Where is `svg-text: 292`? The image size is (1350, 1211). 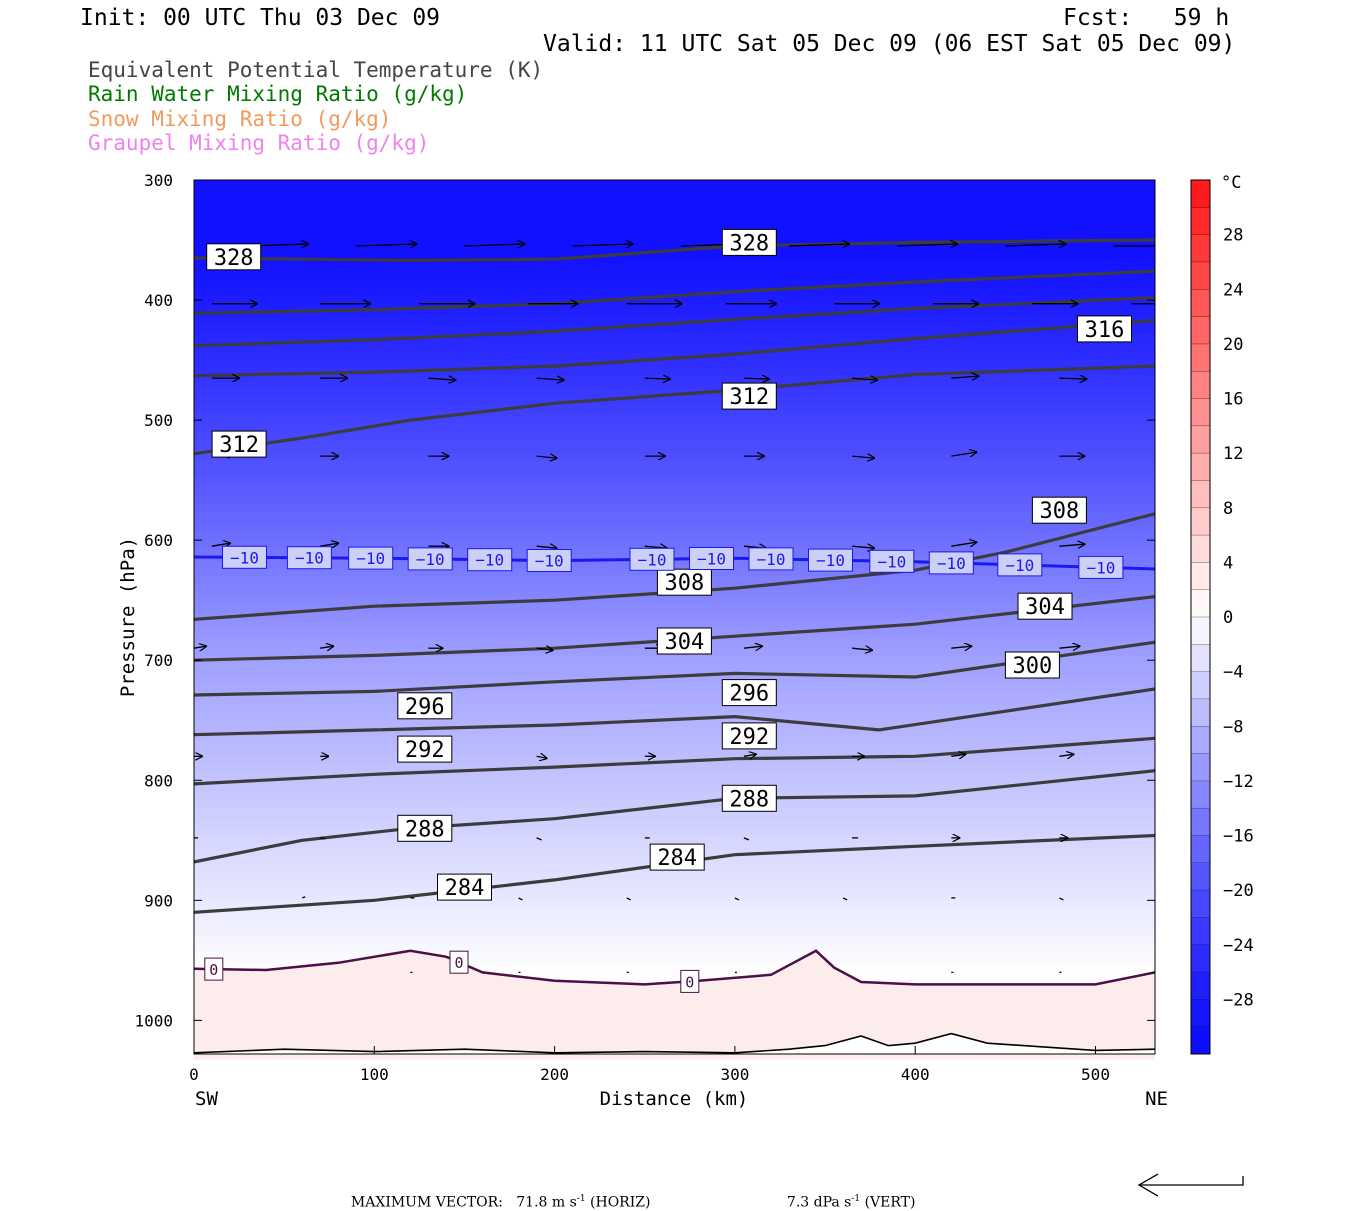 svg-text: 292 is located at coordinates (425, 750).